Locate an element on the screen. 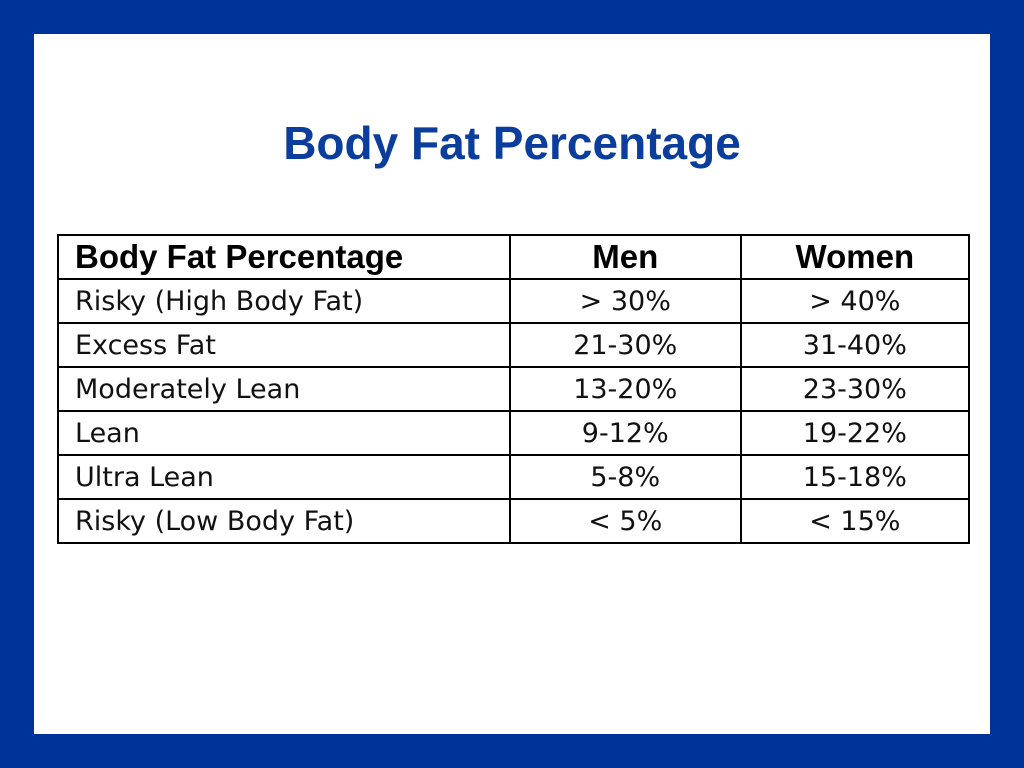 The image size is (1024, 768). slide-title: Body Fat Percentage is located at coordinates (512, 143).